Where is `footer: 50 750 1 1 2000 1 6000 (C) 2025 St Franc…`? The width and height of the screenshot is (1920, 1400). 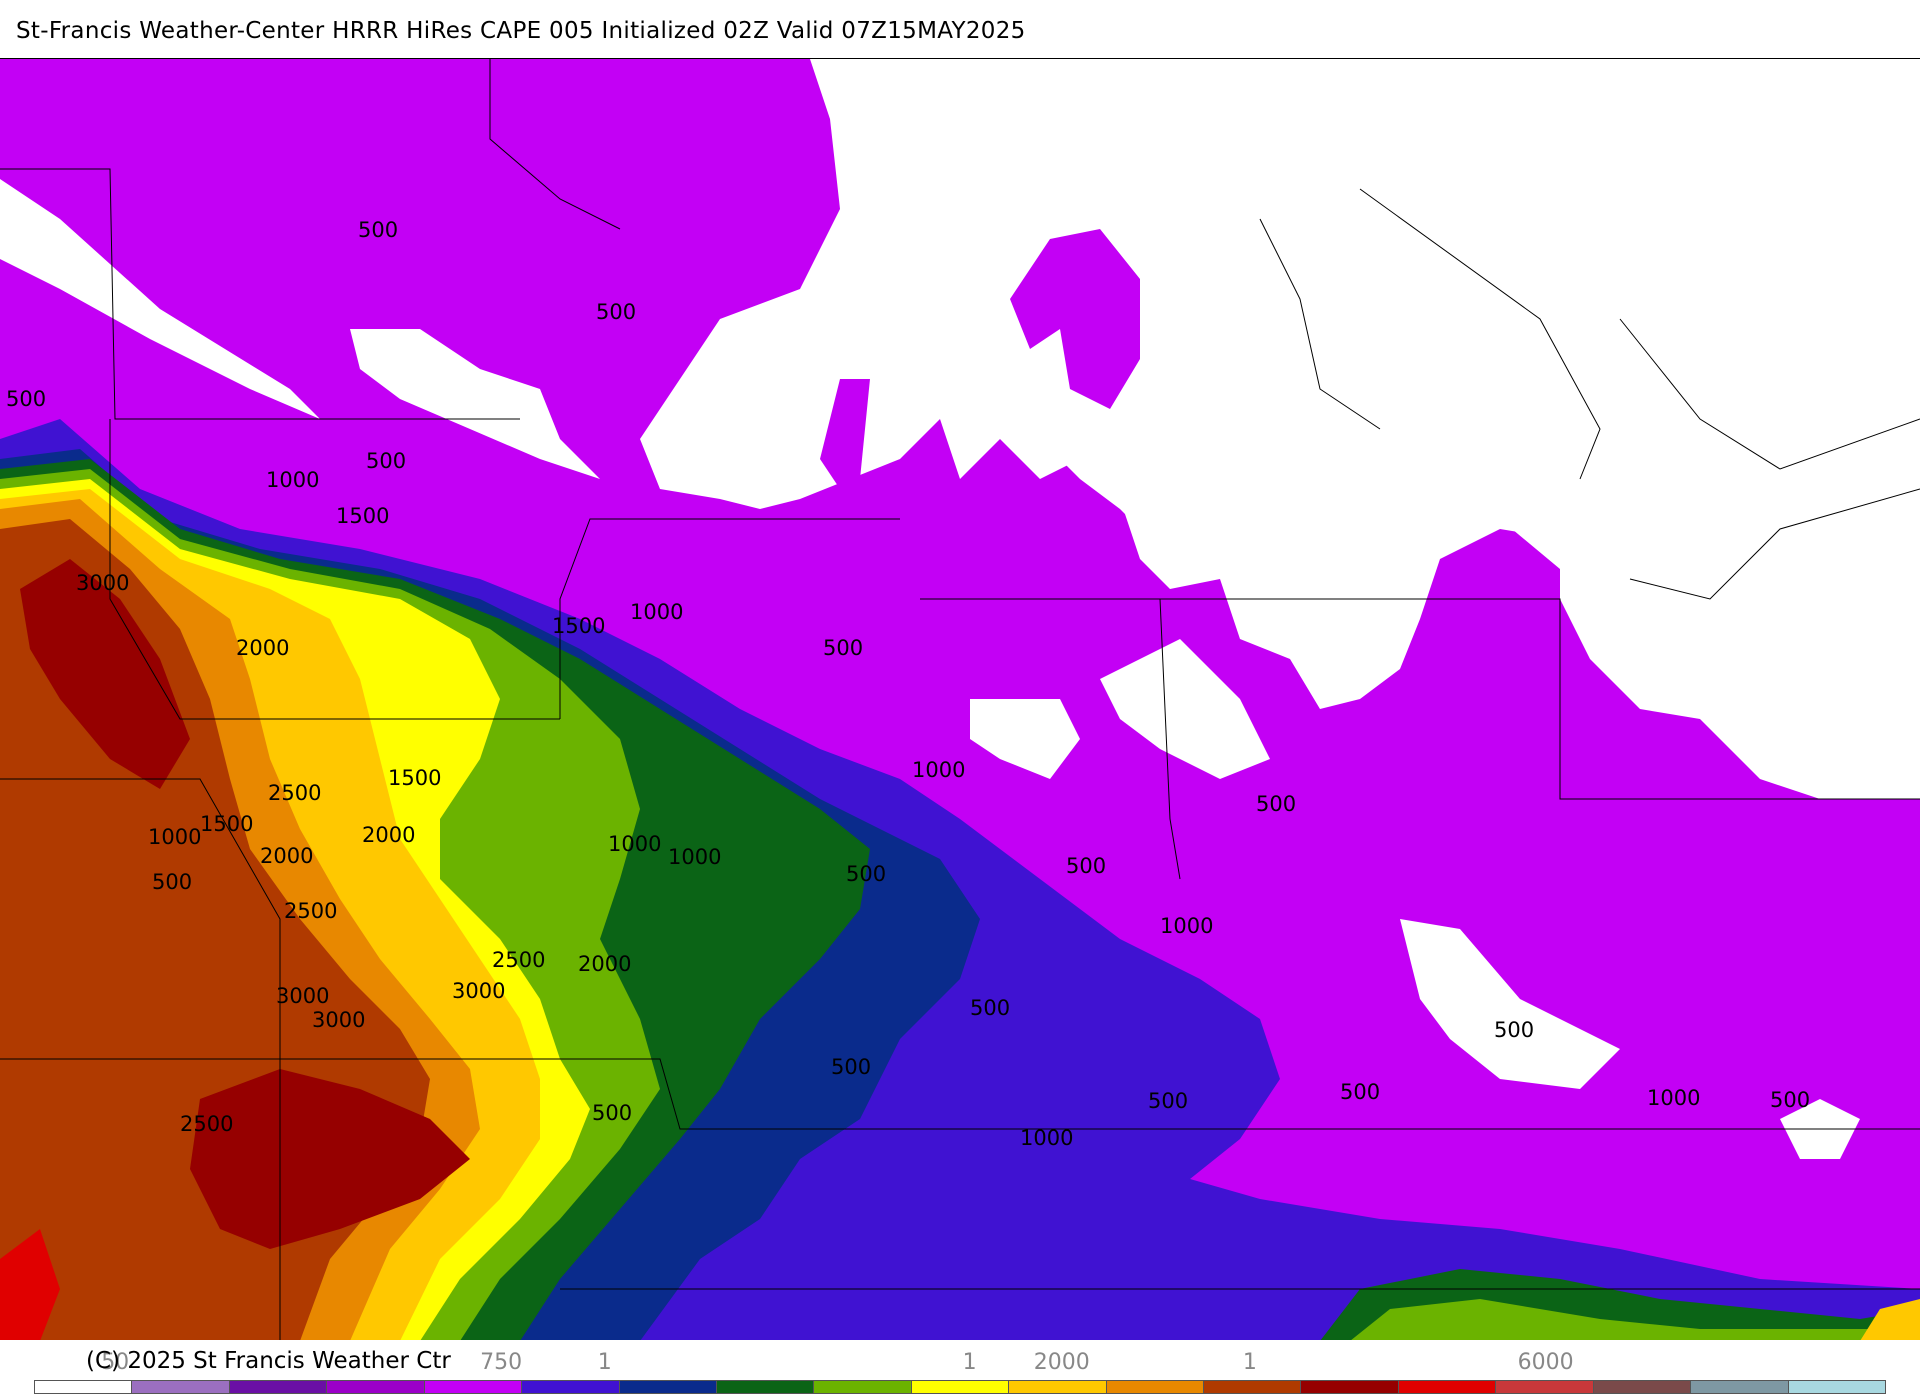 footer: 50 750 1 1 2000 1 6000 (C) 2025 St Franc… is located at coordinates (960, 1370).